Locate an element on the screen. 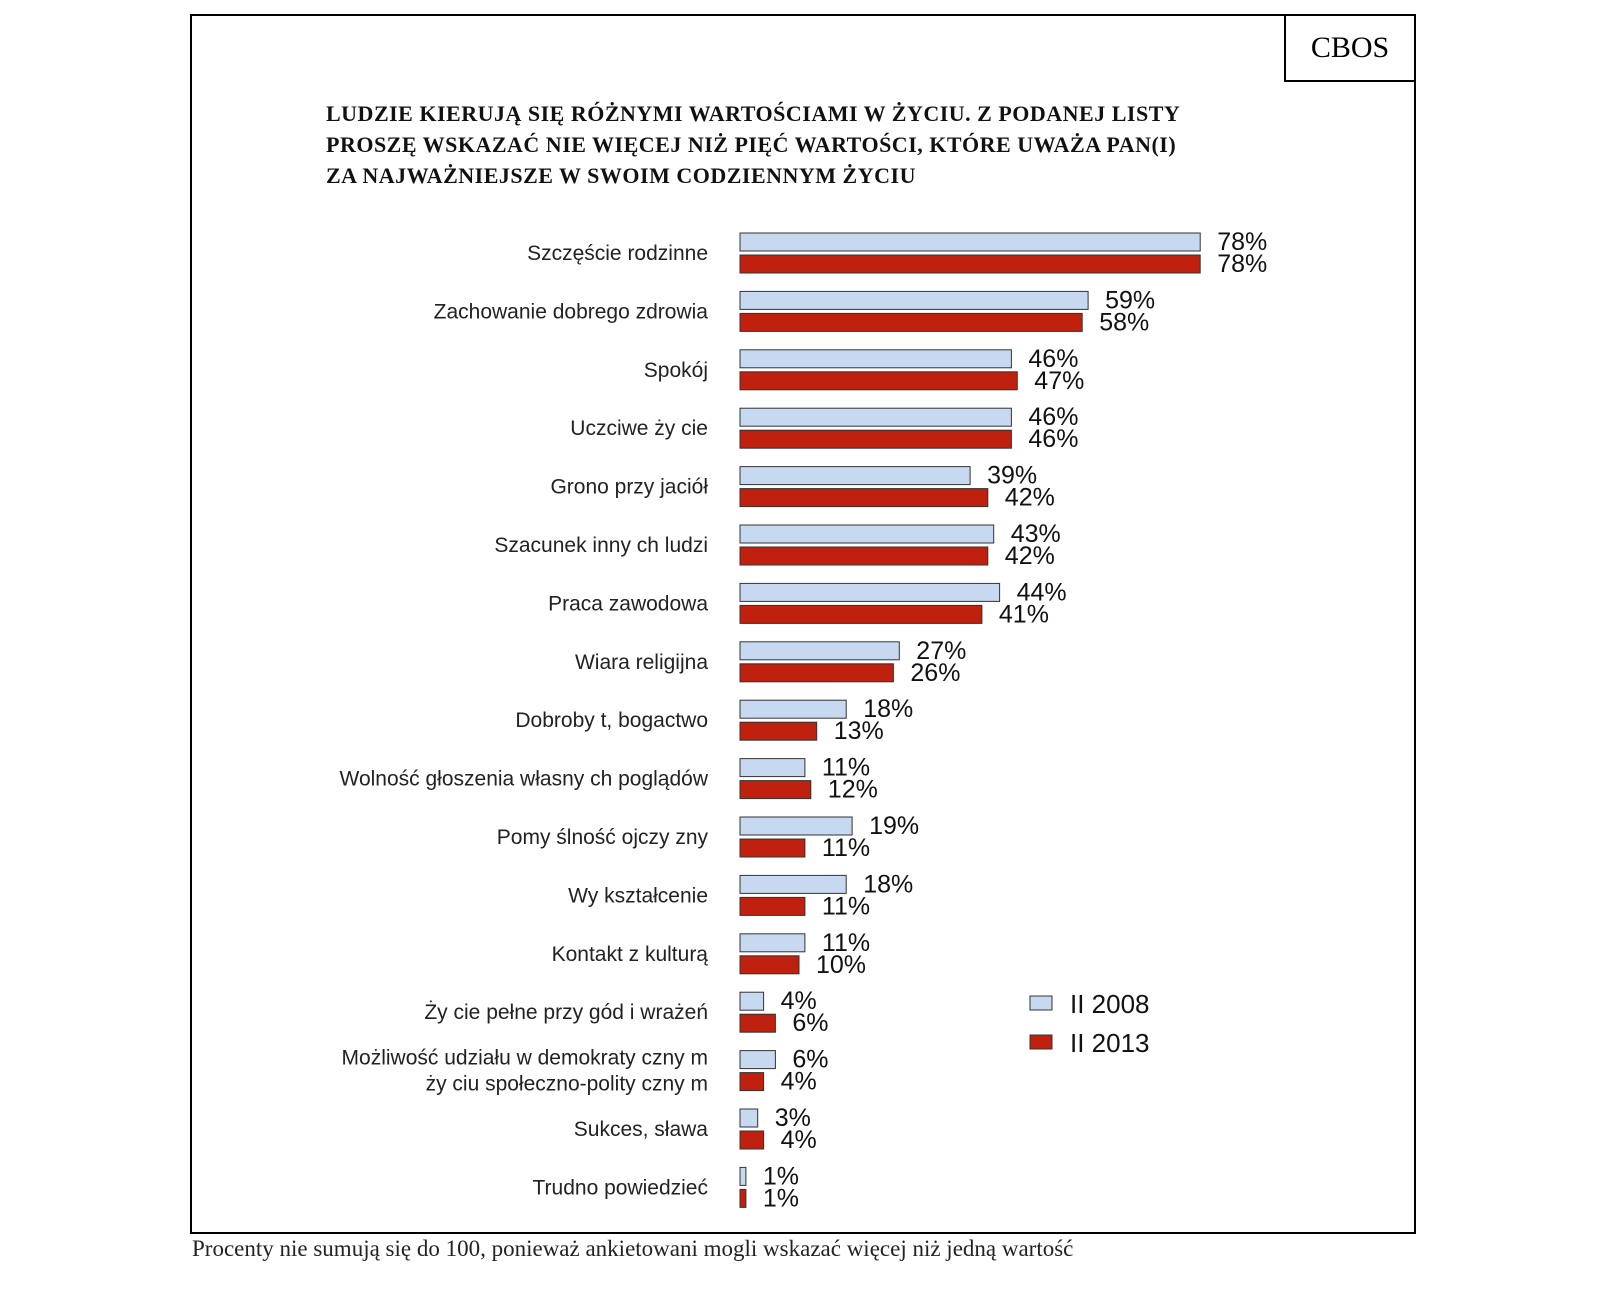 This screenshot has width=1600, height=1310. value-label: 44% is located at coordinates (1042, 592).